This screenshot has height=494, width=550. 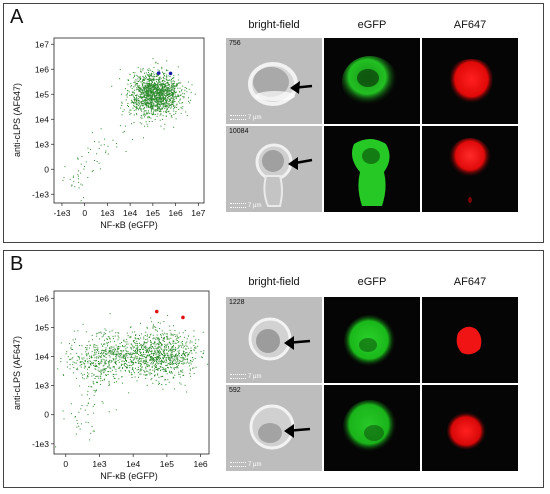 What do you see at coordinates (274, 340) in the screenshot?
I see `bright-field-image-1228: 1228 7 µm` at bounding box center [274, 340].